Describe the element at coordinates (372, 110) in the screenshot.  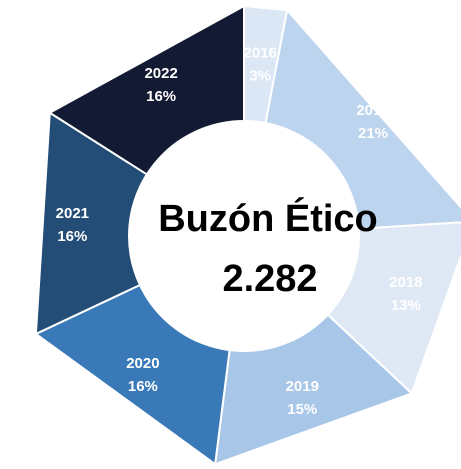
I see `category-label: 2017` at that location.